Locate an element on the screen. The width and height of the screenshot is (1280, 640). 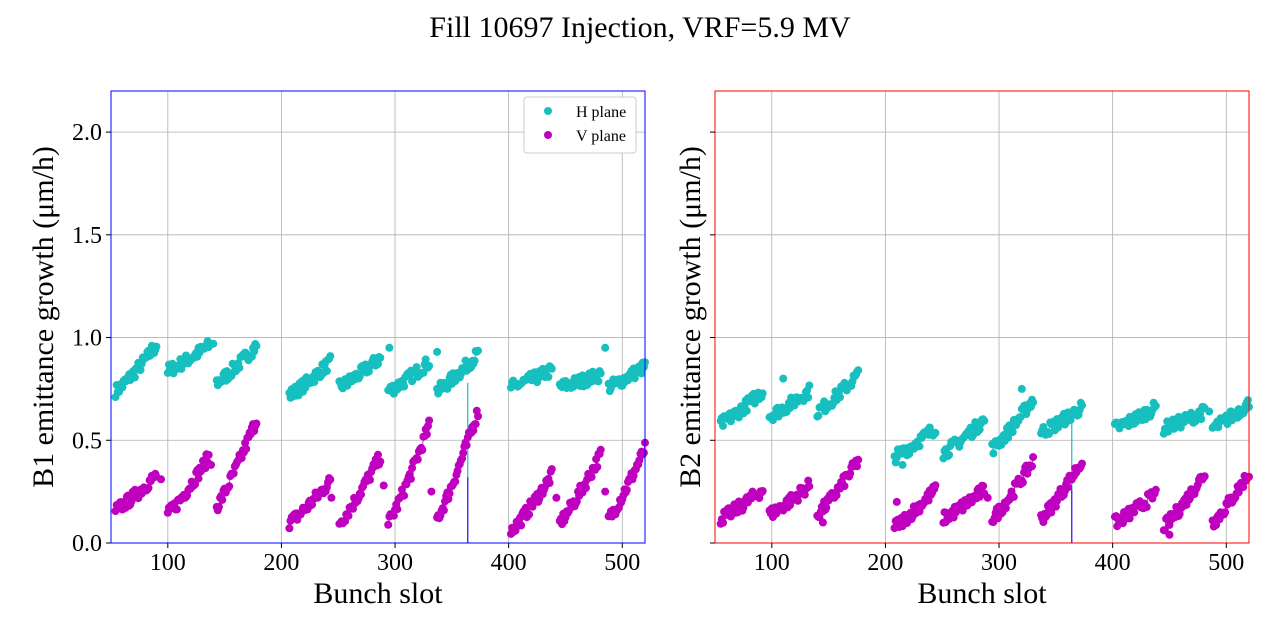
legend-label-h: H plane is located at coordinates (601, 112).